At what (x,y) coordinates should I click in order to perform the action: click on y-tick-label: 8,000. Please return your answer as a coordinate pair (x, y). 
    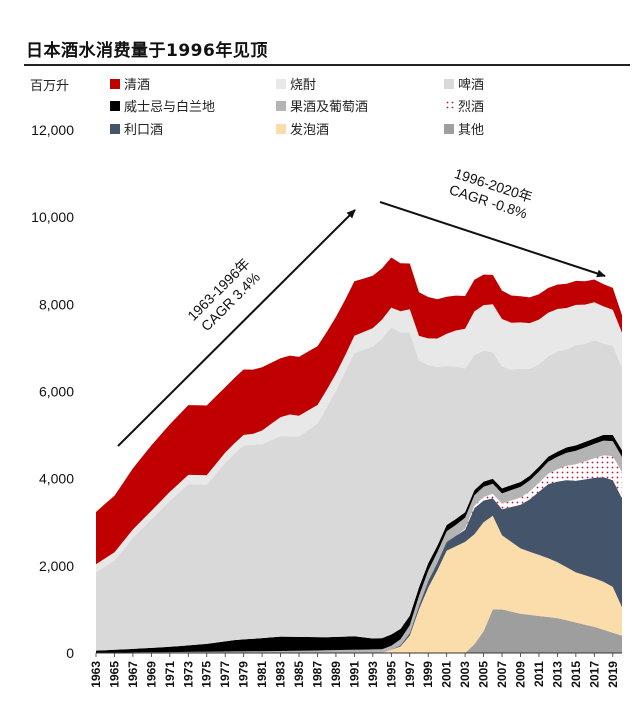
    Looking at the image, I should click on (56, 304).